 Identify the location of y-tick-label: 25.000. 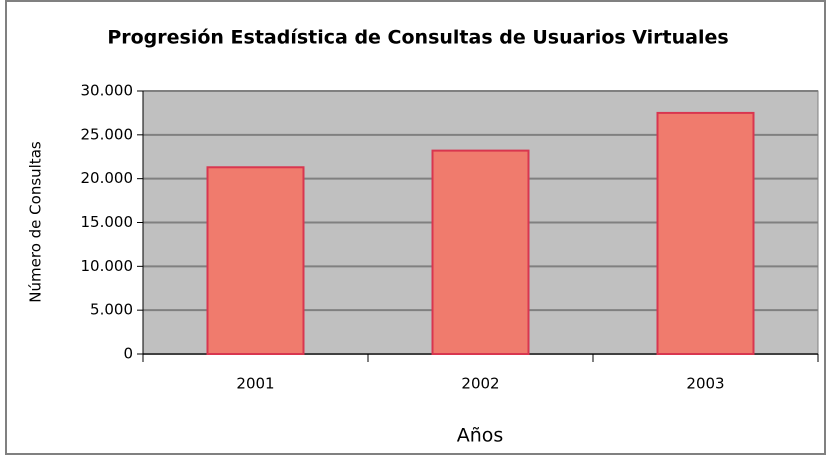
(107, 134).